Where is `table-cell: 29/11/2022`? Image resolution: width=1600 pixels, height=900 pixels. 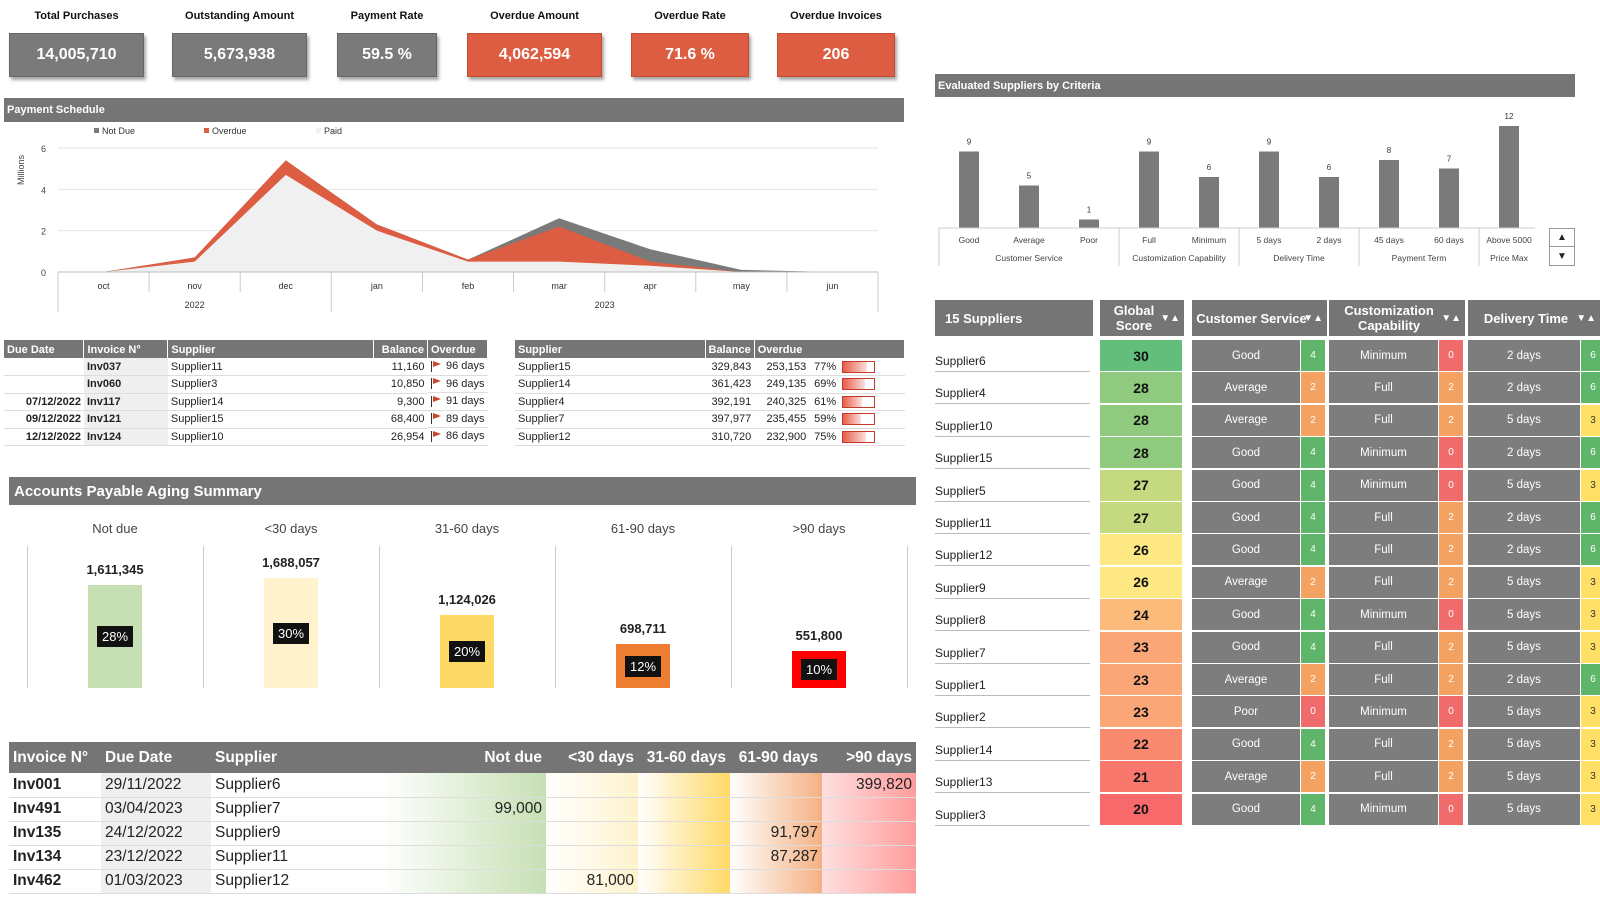 table-cell: 29/11/2022 is located at coordinates (156, 785).